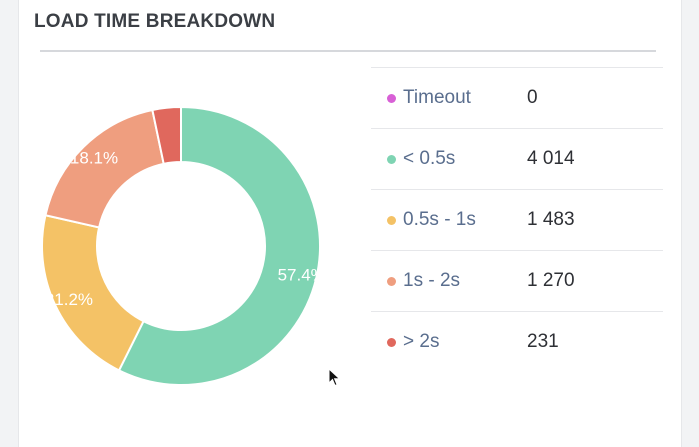  I want to click on legend-row-0-5s-1s: 0.5s - 1s 1 483, so click(517, 220).